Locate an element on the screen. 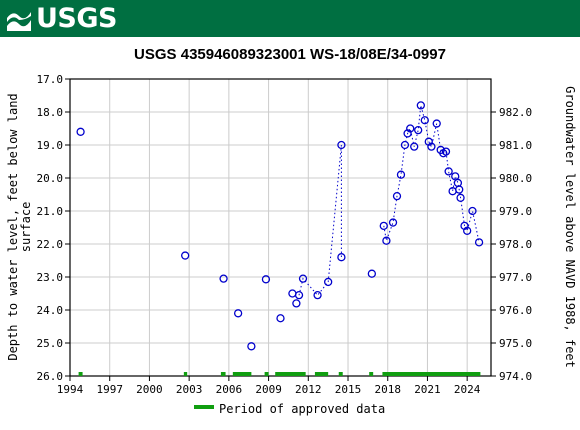  x-tick-label: 2000 is located at coordinates (149, 389).